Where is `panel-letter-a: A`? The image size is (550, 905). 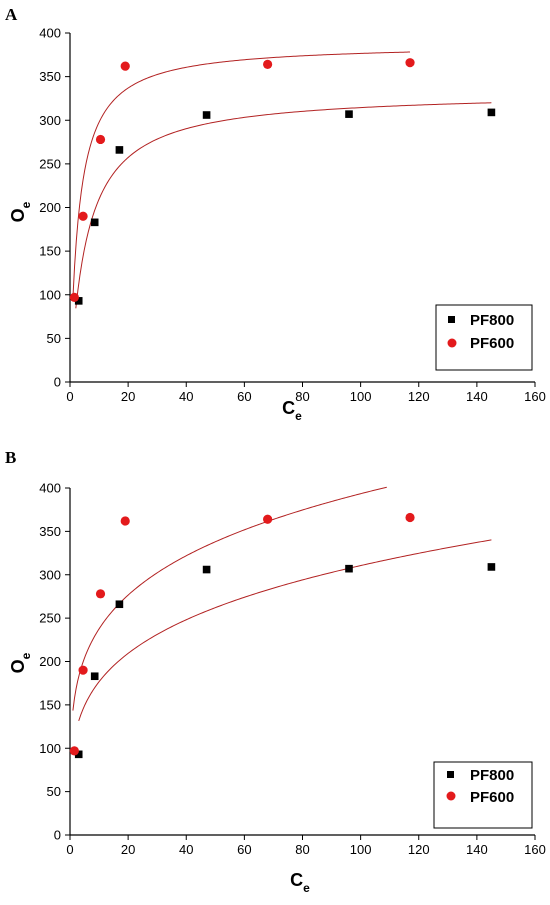 panel-letter-a: A is located at coordinates (11, 14).